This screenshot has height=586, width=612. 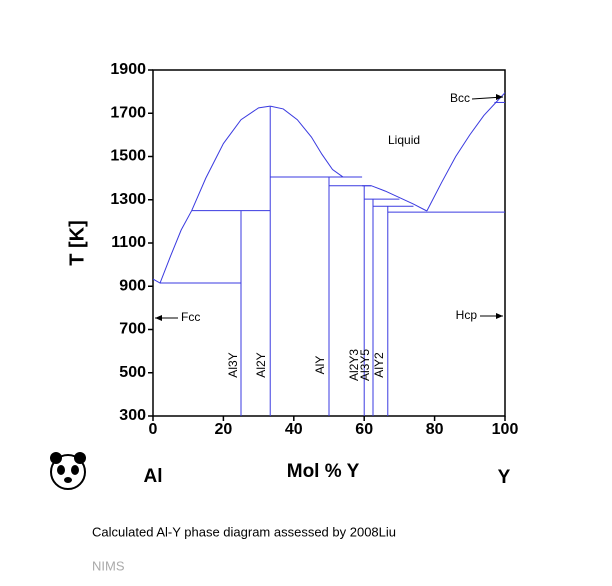 What do you see at coordinates (365, 365) in the screenshot?
I see `phase-label: Al3Y5` at bounding box center [365, 365].